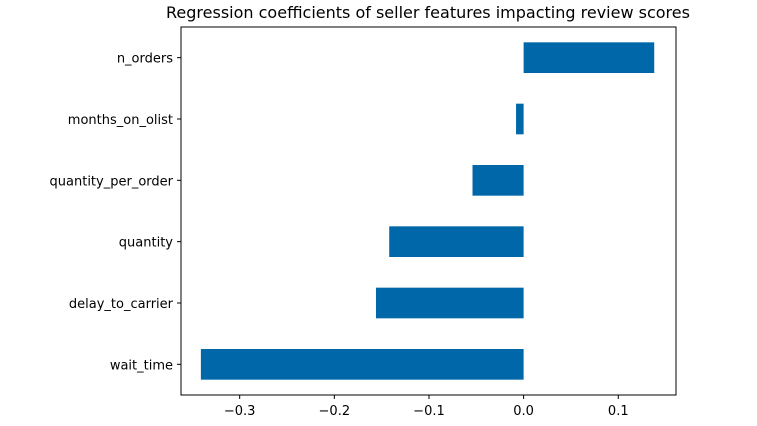 The width and height of the screenshot is (757, 426). I want to click on x-tick-label: −0.1, so click(429, 411).